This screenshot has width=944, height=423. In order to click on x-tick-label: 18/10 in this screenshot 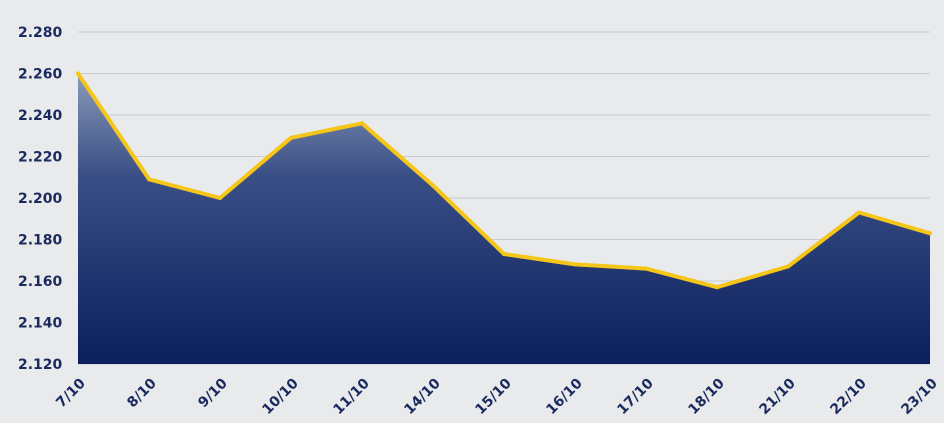, I will do `click(706, 396)`.